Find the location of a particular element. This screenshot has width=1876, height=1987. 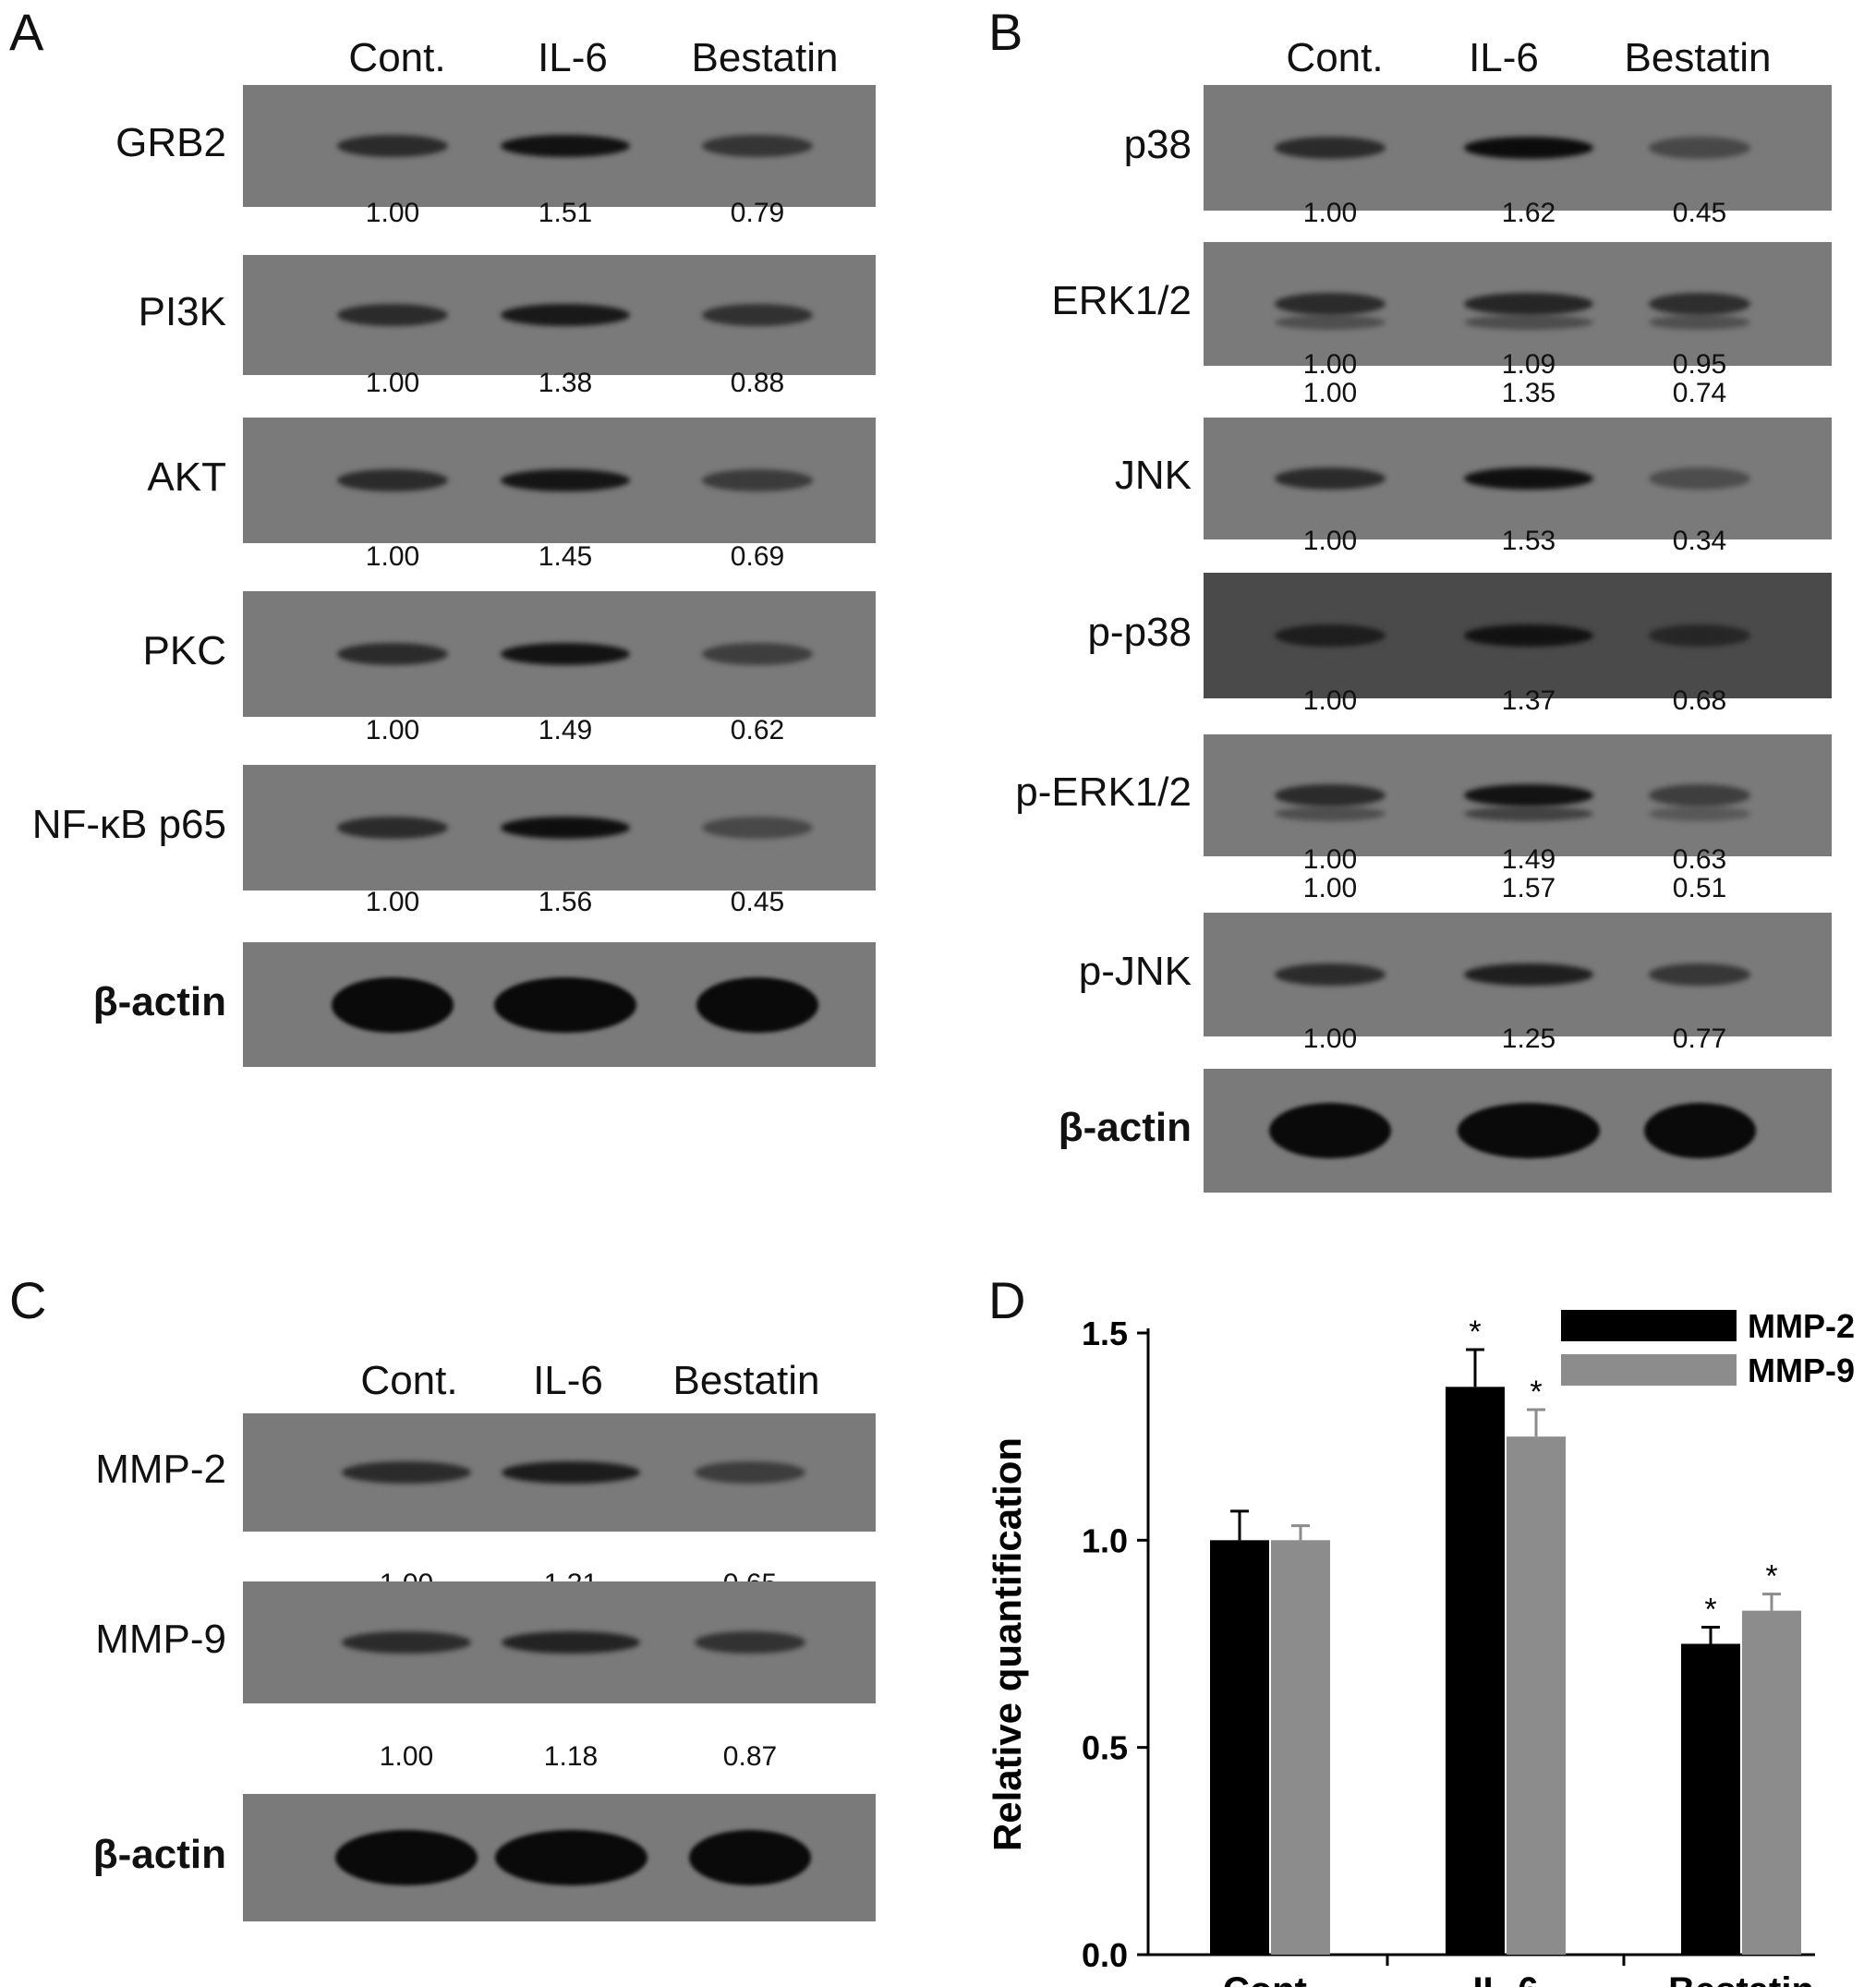

legend-swatch is located at coordinates (1649, 1325).